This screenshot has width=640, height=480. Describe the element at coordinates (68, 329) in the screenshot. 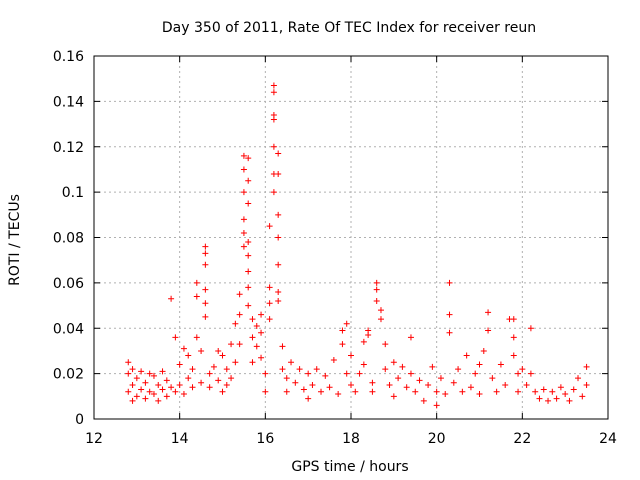

I see `y-tick-label: 0.04` at that location.